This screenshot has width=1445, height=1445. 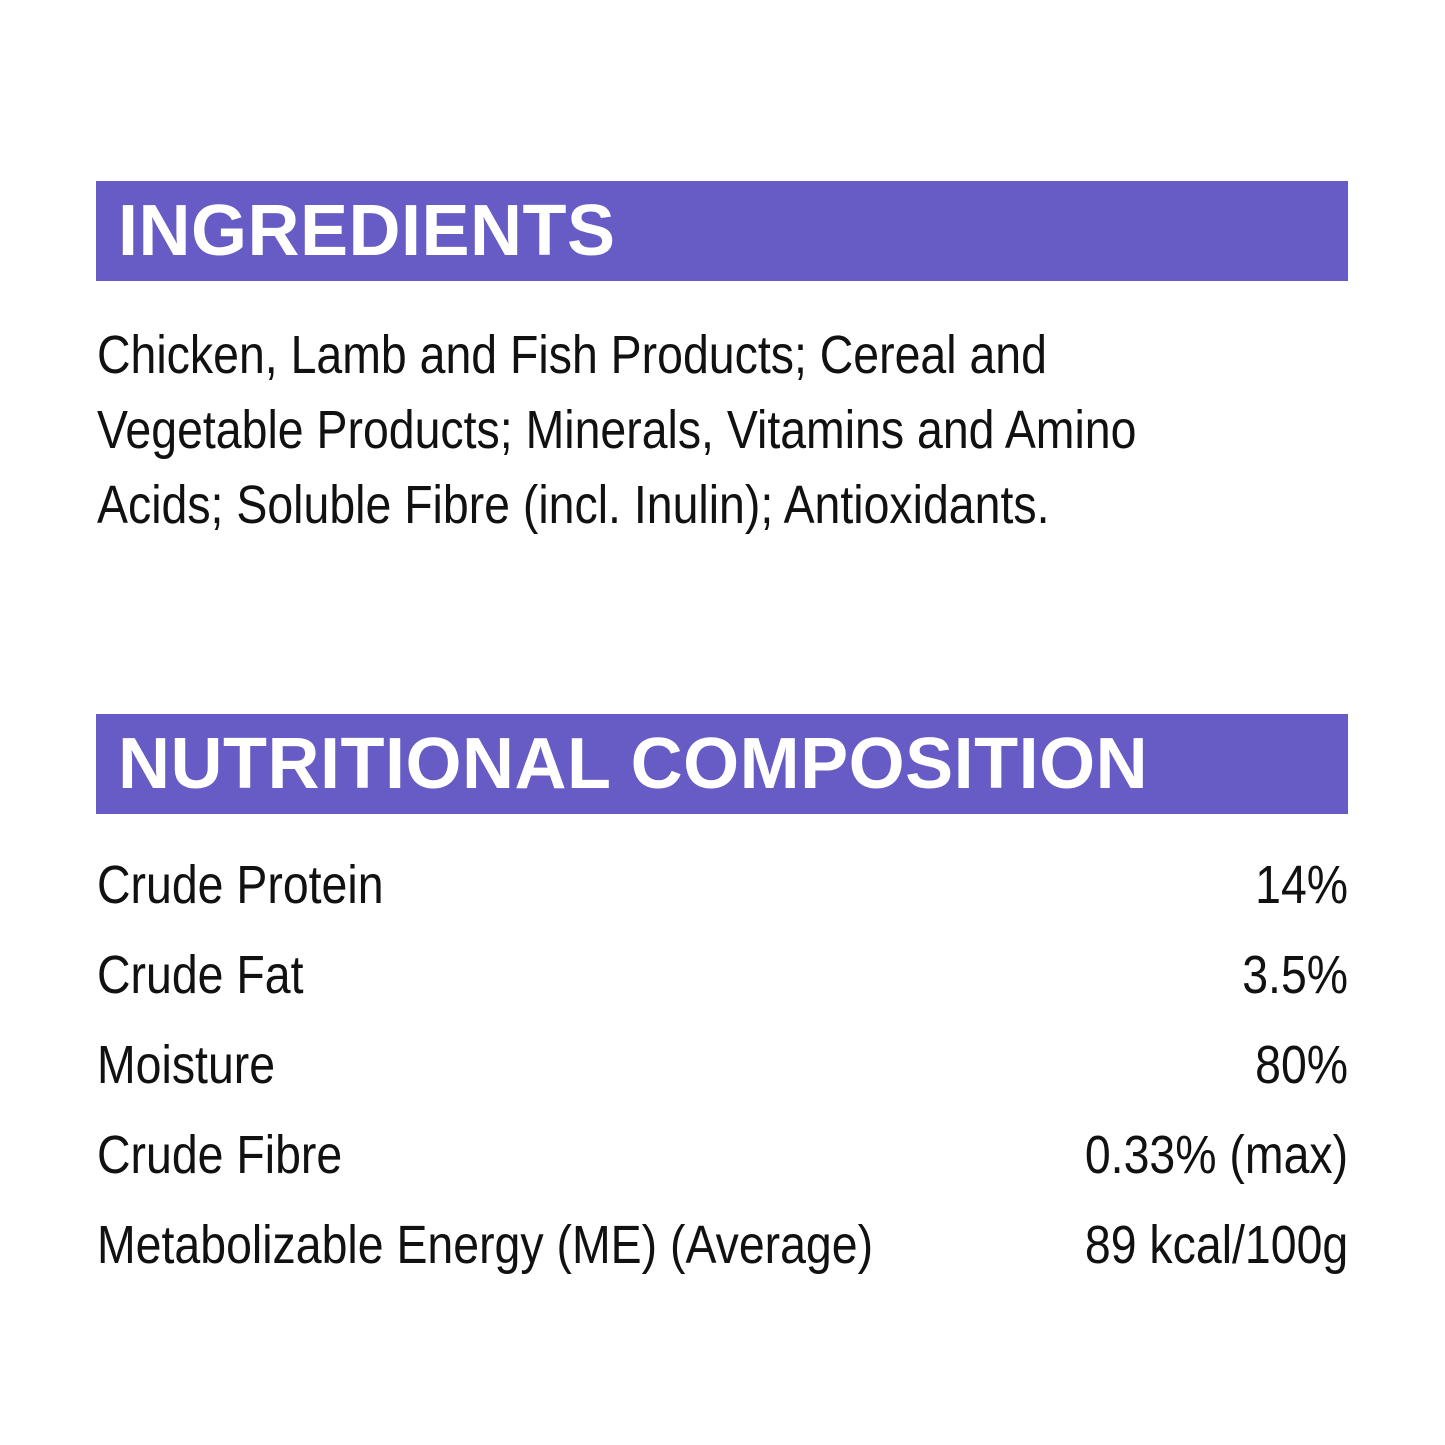 What do you see at coordinates (200, 975) in the screenshot?
I see `nutrient-name: Crude Fat` at bounding box center [200, 975].